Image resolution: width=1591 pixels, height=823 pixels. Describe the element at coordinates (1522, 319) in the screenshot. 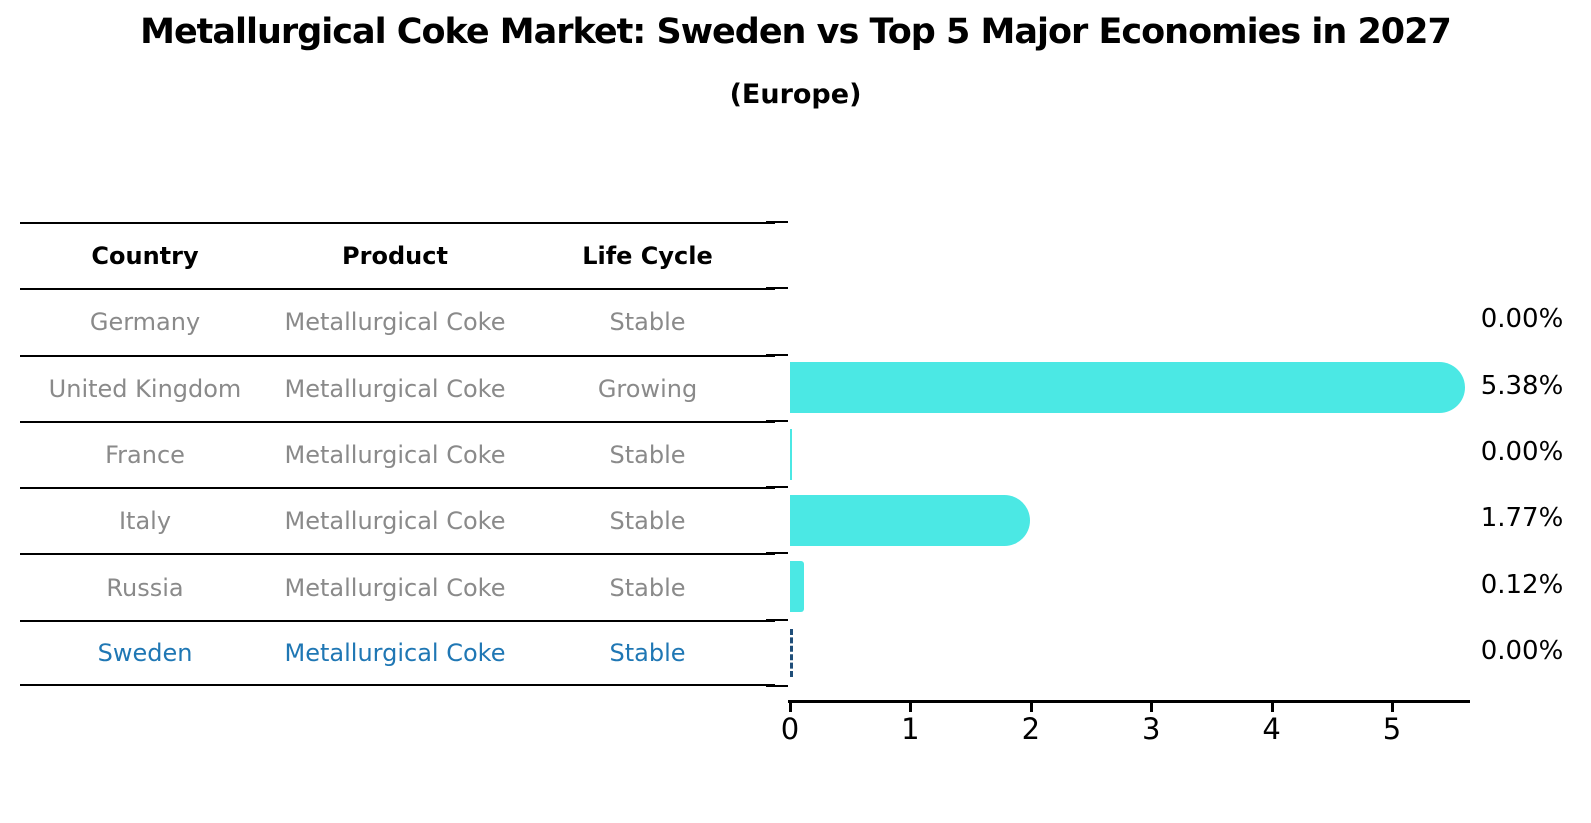

I see `value-label-germany: 0.00%` at that location.